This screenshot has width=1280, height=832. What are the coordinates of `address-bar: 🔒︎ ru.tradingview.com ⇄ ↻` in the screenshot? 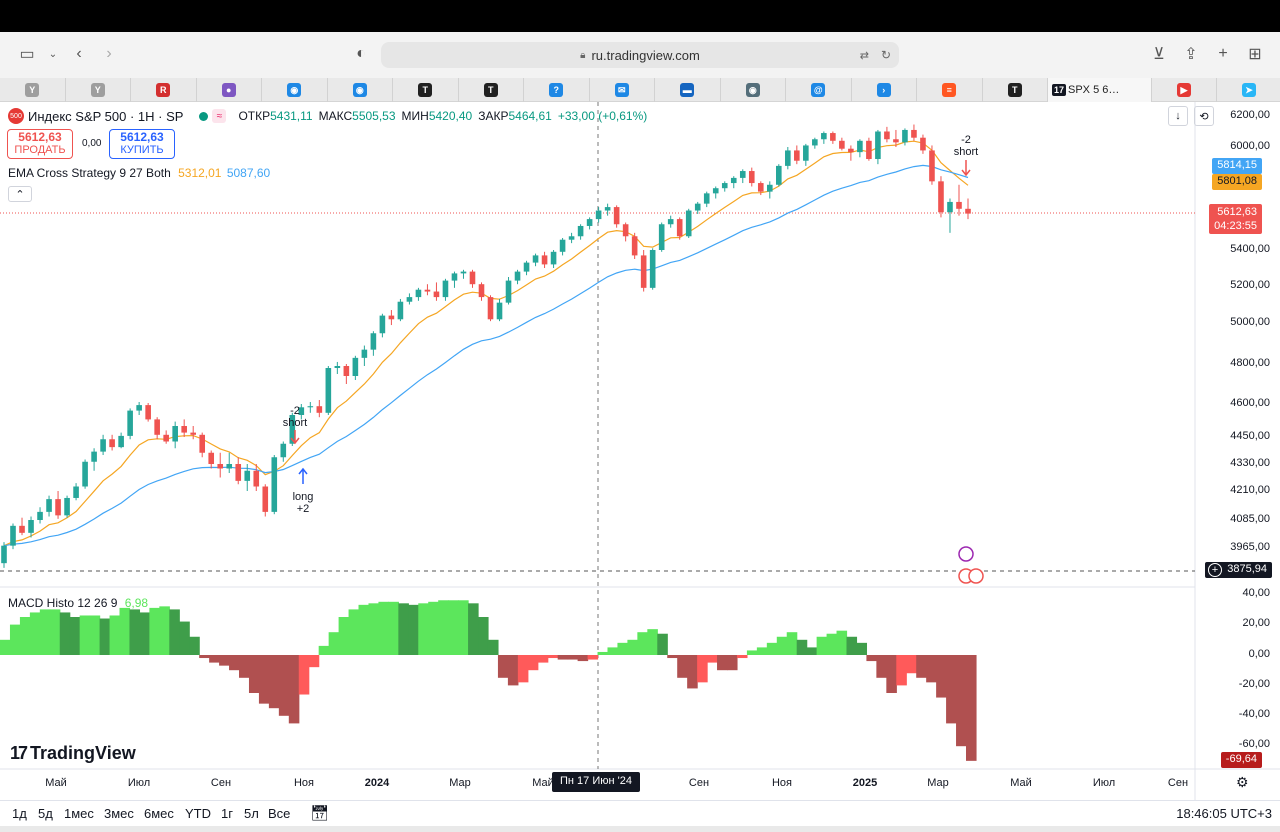 It's located at (640, 55).